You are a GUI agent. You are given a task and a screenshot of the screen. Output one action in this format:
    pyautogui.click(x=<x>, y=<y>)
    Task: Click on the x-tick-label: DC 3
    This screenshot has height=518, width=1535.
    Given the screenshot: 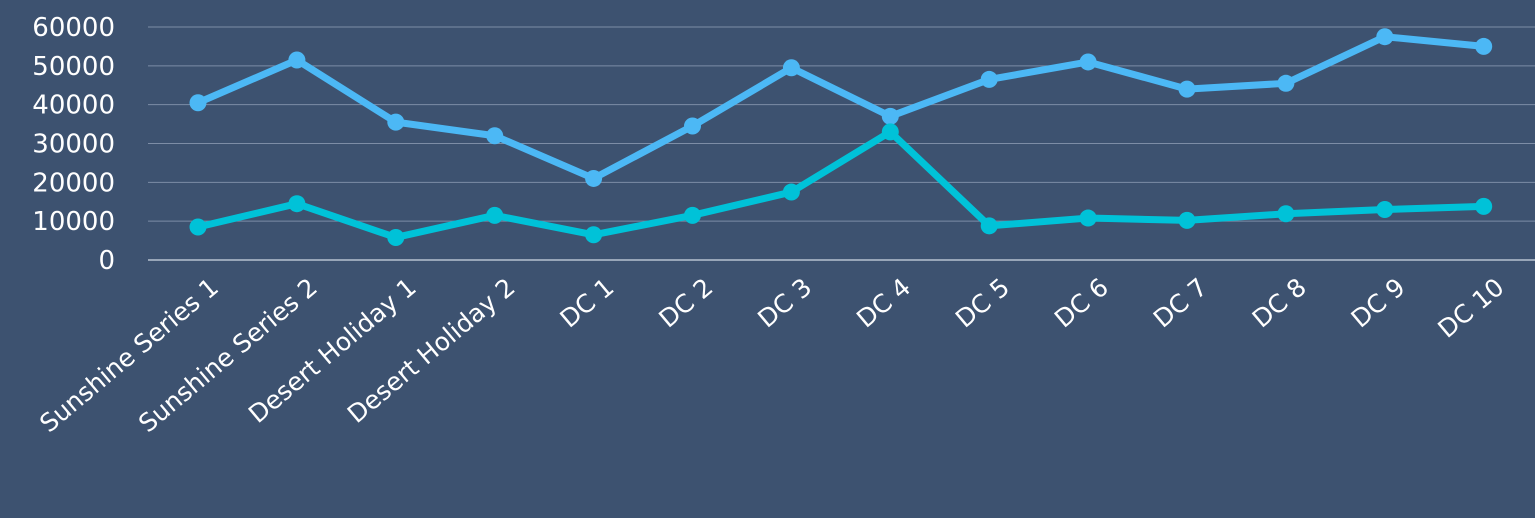 What is the action you would take?
    pyautogui.click(x=784, y=302)
    